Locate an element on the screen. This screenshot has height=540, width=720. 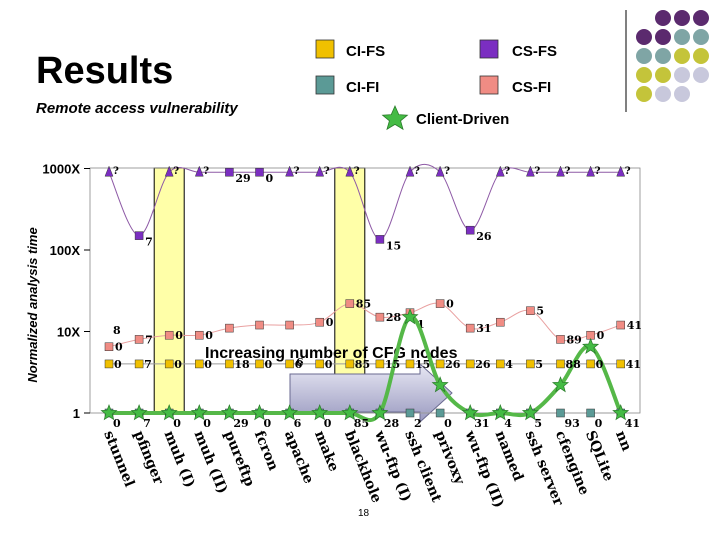
x-tick-label: make is located at coordinates (326, 451).